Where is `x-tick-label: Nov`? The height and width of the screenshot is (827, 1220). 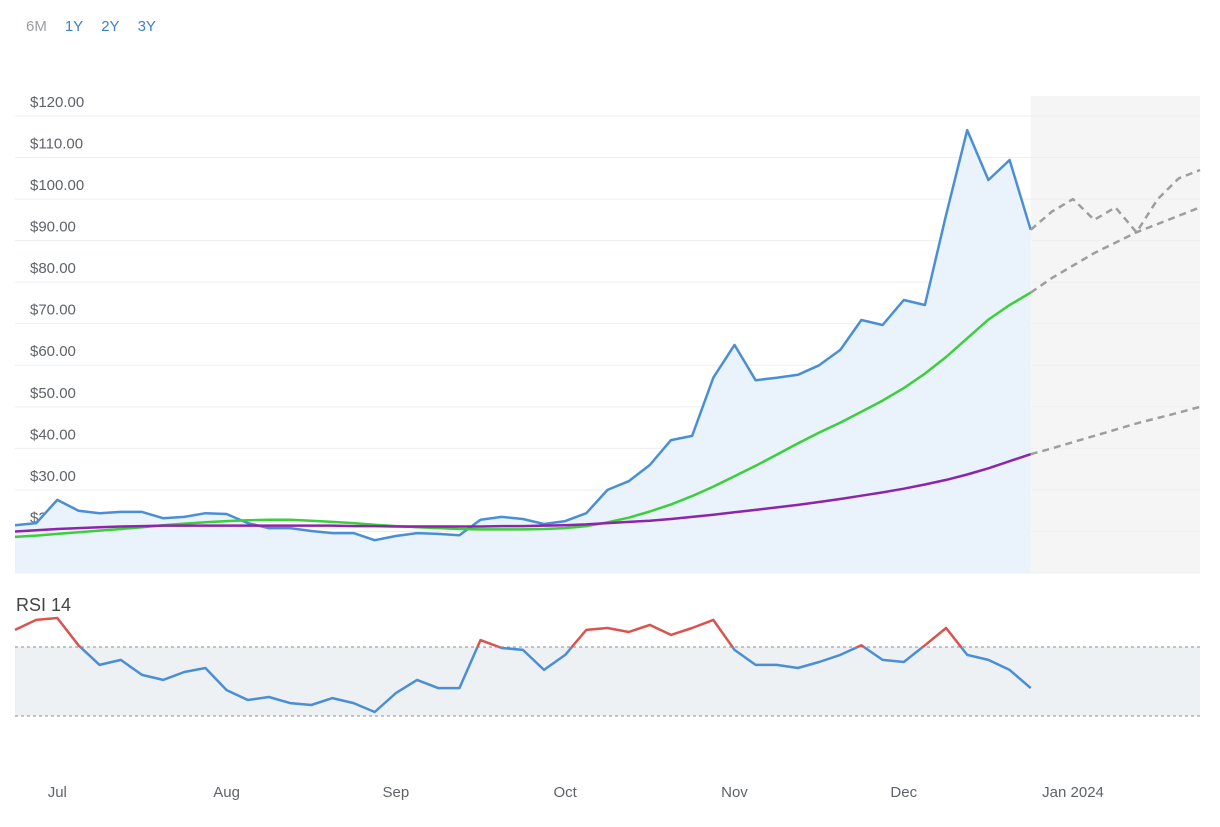 x-tick-label: Nov is located at coordinates (734, 792).